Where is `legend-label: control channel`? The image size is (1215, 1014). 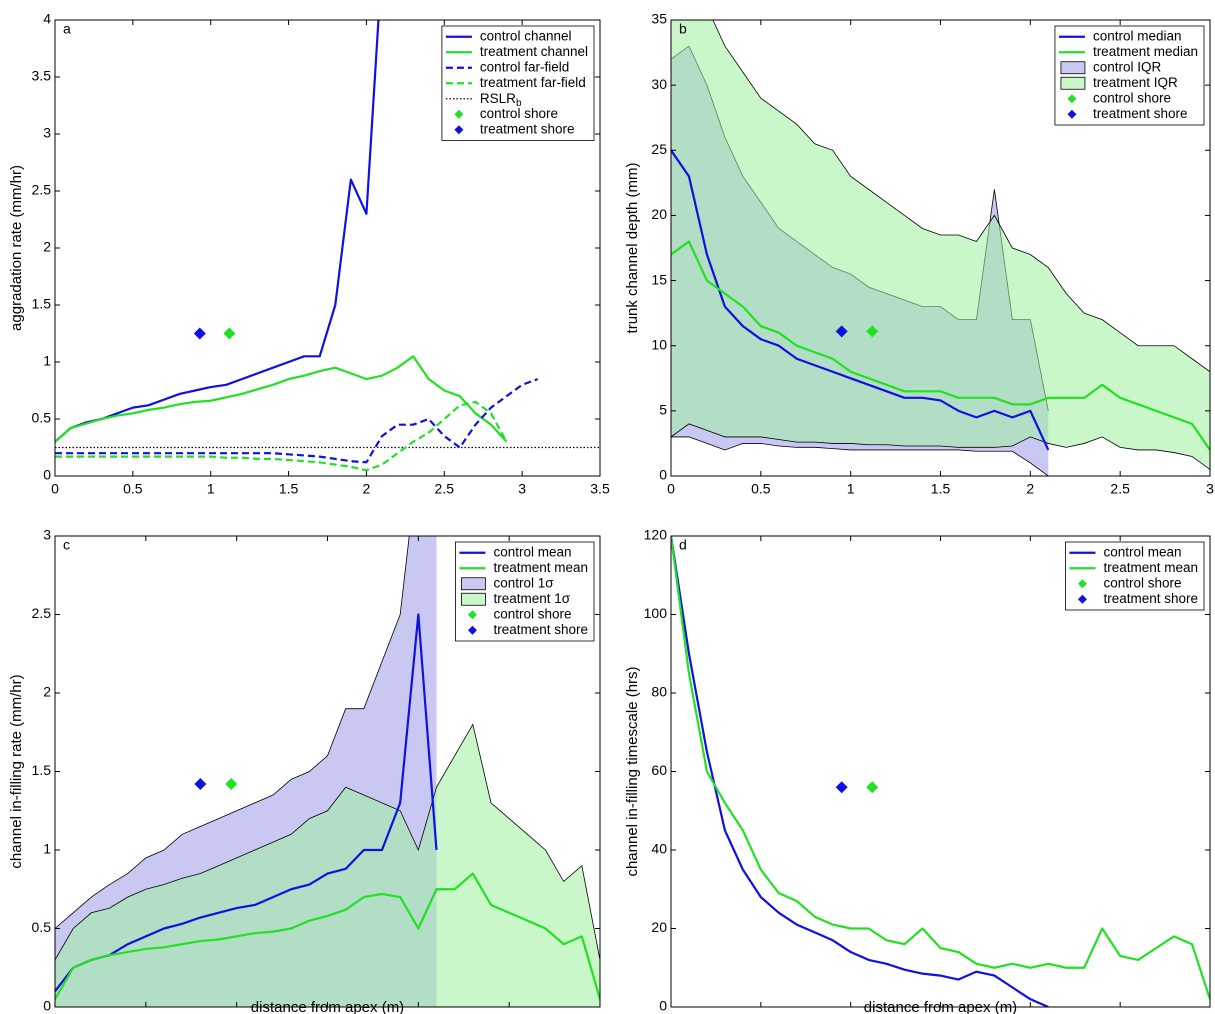 legend-label: control channel is located at coordinates (526, 35).